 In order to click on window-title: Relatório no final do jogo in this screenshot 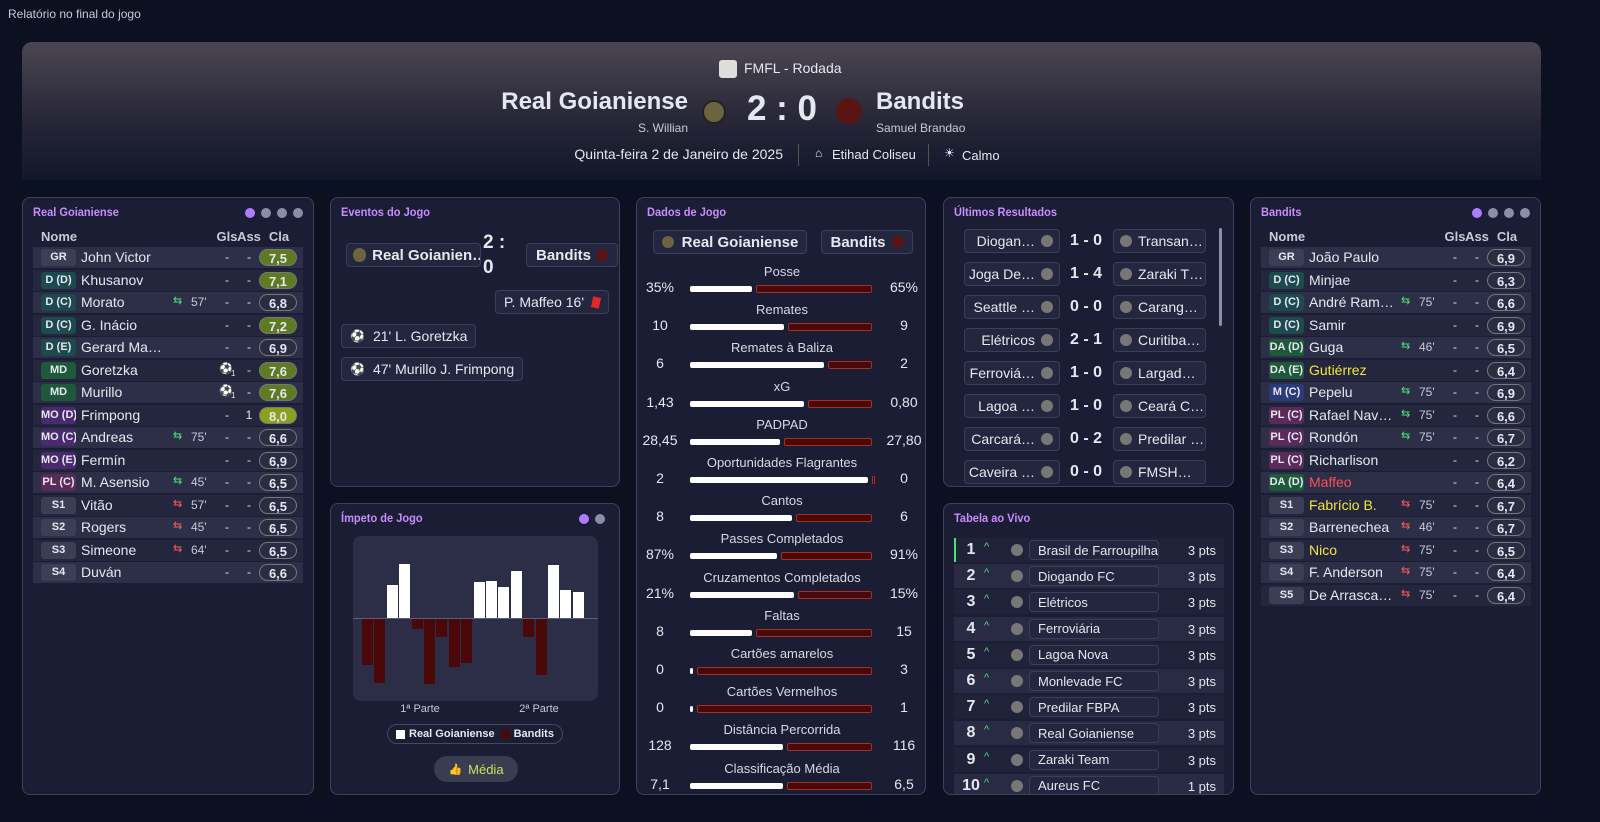, I will do `click(74, 14)`.